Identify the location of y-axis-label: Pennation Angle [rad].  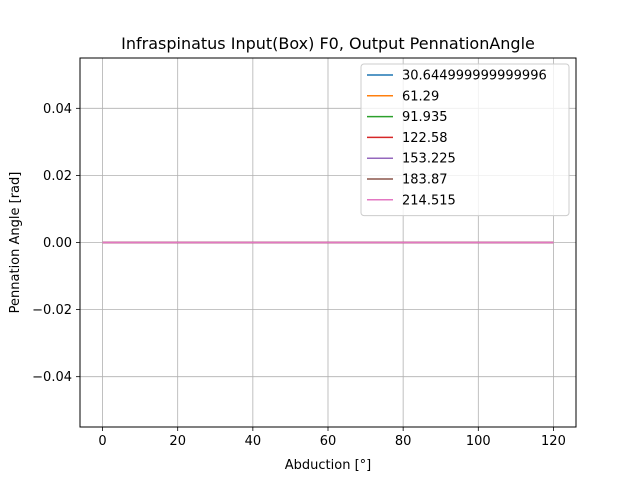
(15, 243).